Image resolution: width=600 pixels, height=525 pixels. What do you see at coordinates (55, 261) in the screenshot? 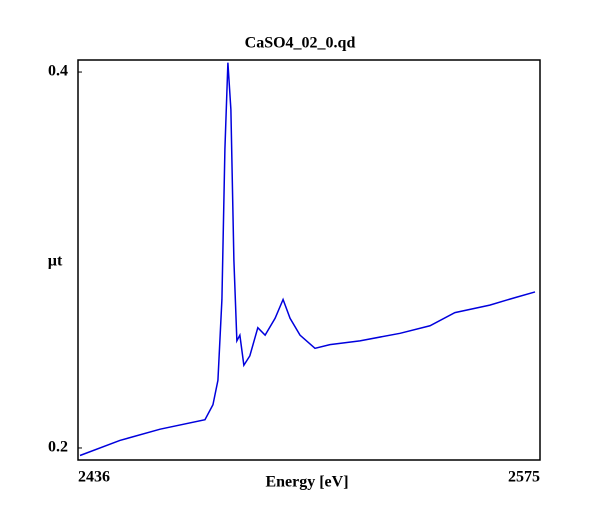
I see `y-axis-label: µt` at bounding box center [55, 261].